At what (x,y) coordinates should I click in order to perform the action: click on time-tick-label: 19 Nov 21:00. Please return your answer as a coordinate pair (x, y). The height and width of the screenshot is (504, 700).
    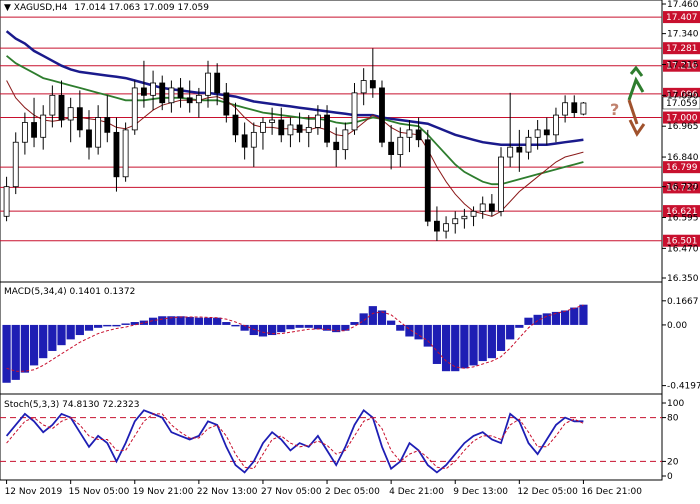
    Looking at the image, I should click on (163, 492).